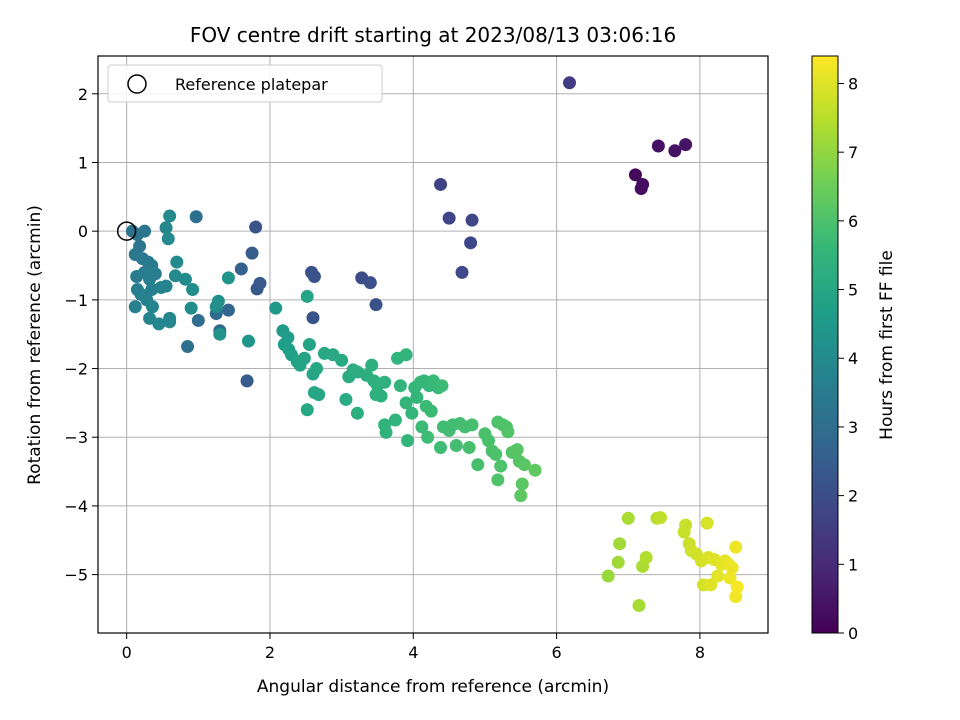  I want to click on reference-platepar-point, so click(126, 231).